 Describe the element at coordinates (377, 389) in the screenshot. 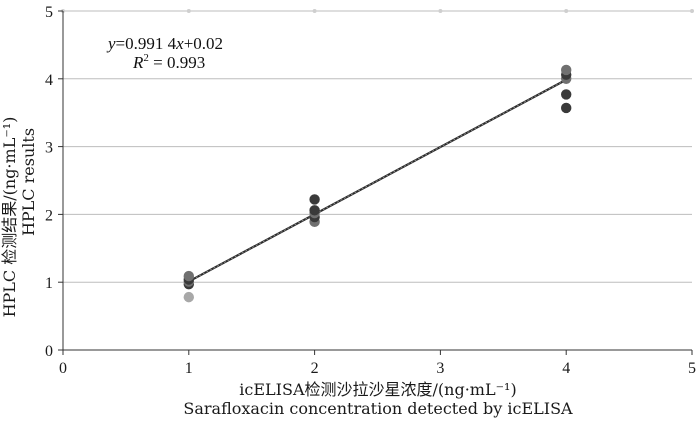

I see `x-axis-title-line1: icELISA检测沙拉沙星浓度/(ng·mL⁻¹)` at that location.